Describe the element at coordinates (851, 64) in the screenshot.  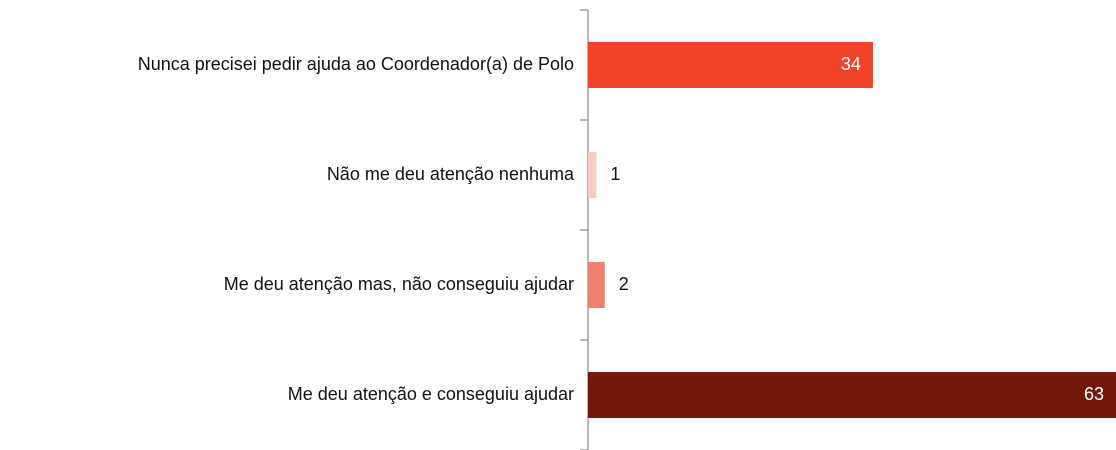
I see `value-label: 34` at that location.